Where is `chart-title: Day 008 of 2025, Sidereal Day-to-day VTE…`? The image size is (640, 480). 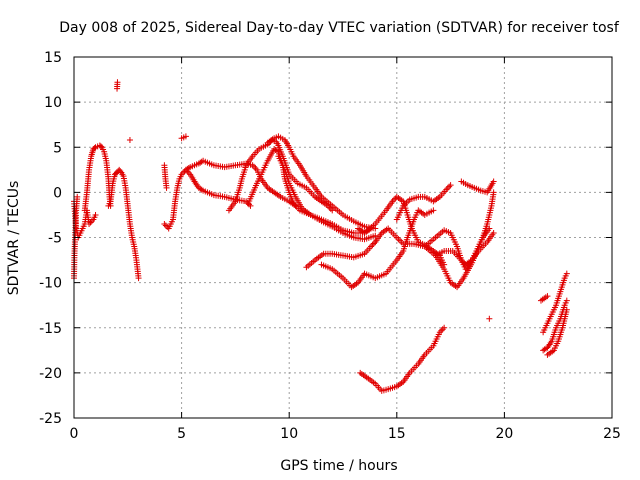
chart-title: Day 008 of 2025, Sidereal Day-to-day VTE… is located at coordinates (339, 28).